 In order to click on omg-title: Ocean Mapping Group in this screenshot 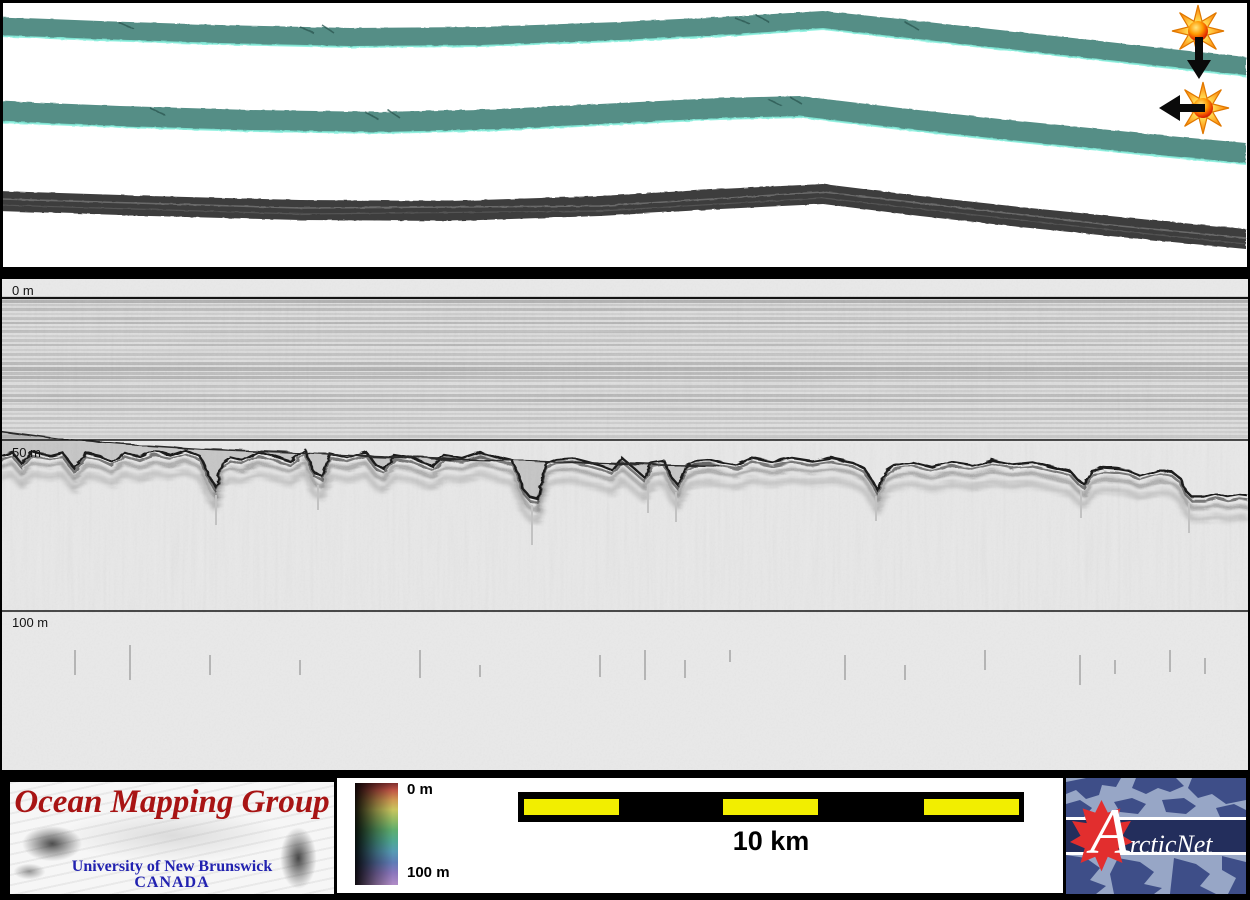, I will do `click(172, 802)`.